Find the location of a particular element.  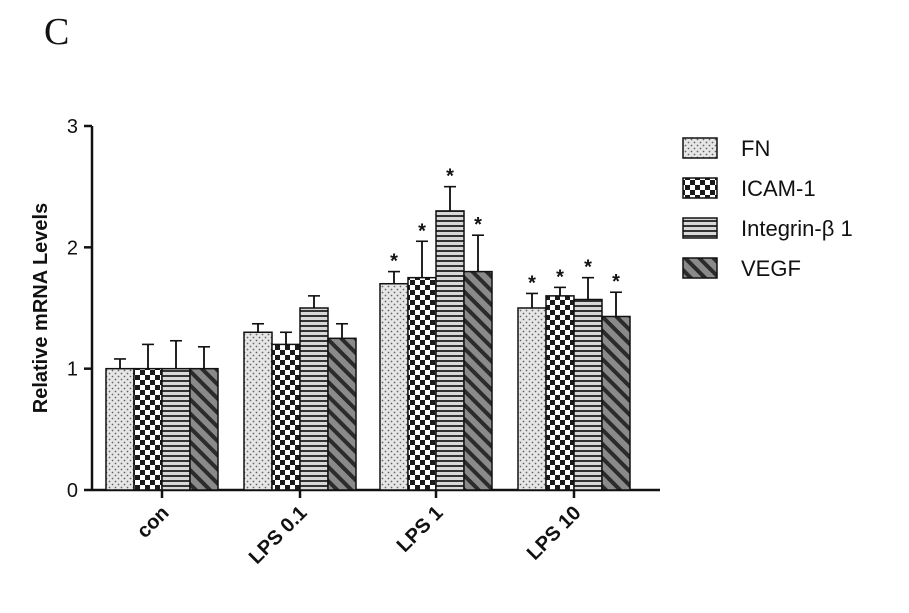

x-category-label: LPS 1 is located at coordinates (420, 529).